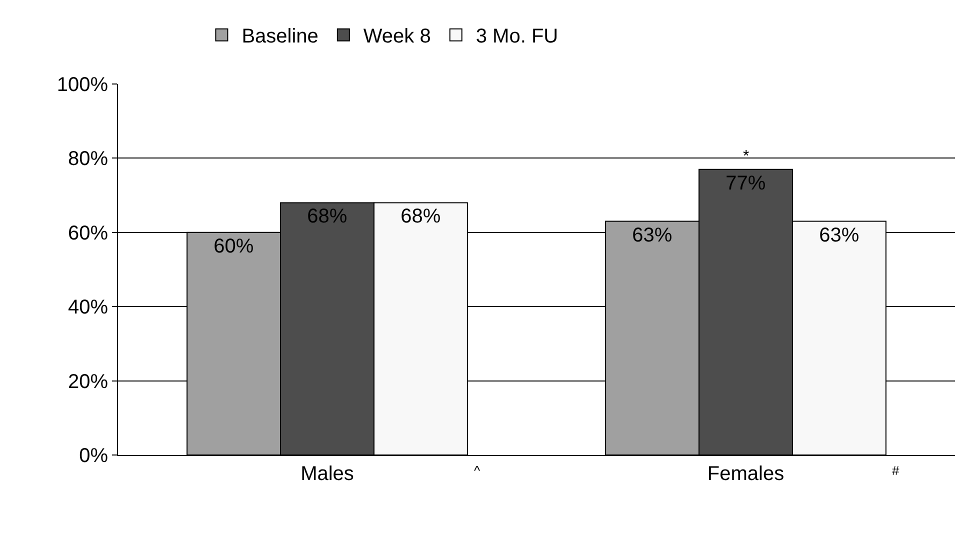  What do you see at coordinates (746, 156) in the screenshot?
I see `annotation: *` at bounding box center [746, 156].